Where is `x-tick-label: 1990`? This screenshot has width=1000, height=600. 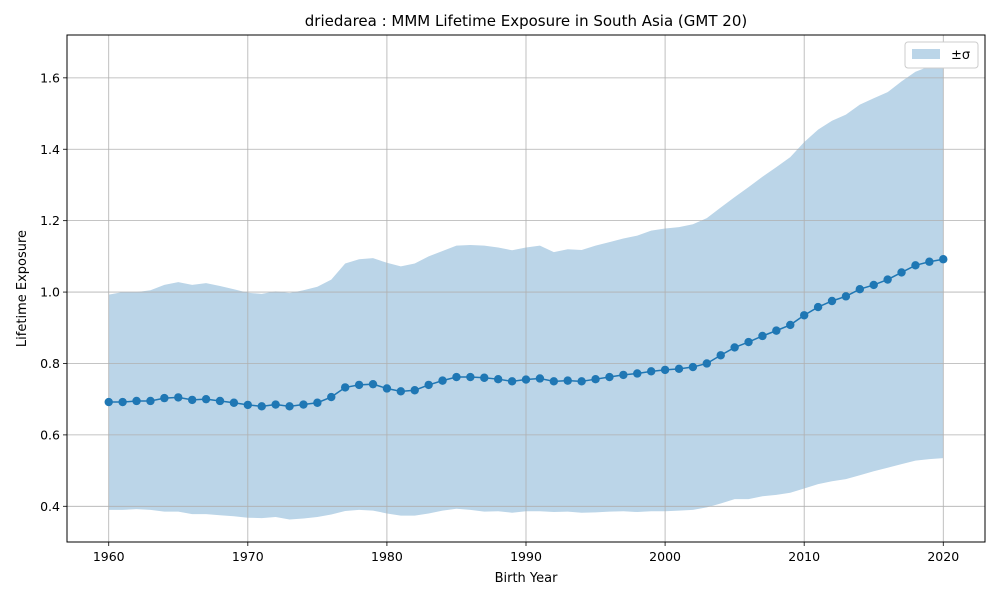 x-tick-label: 1990 is located at coordinates (526, 556).